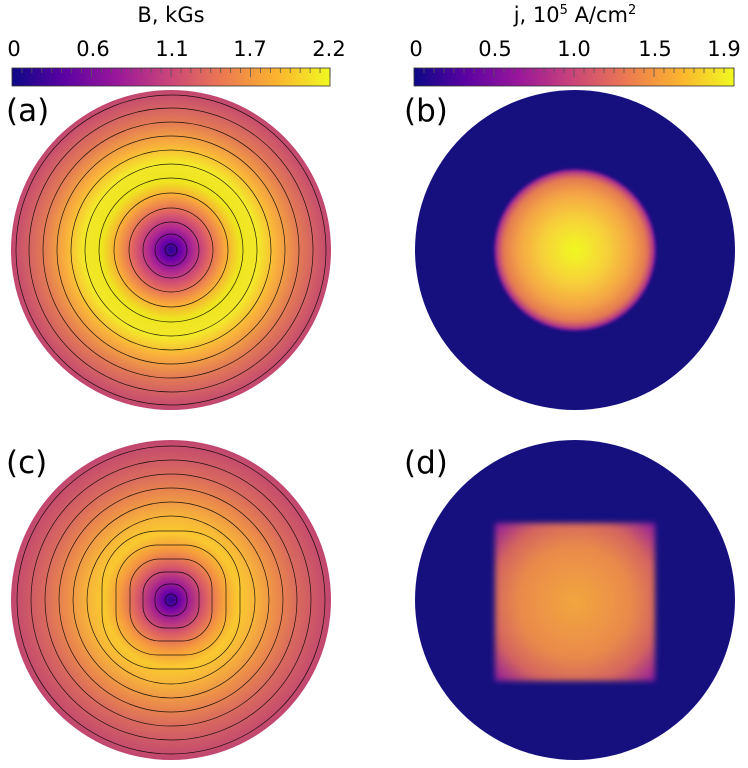  What do you see at coordinates (26, 463) in the screenshot?
I see `panel-c-label: (c)` at bounding box center [26, 463].